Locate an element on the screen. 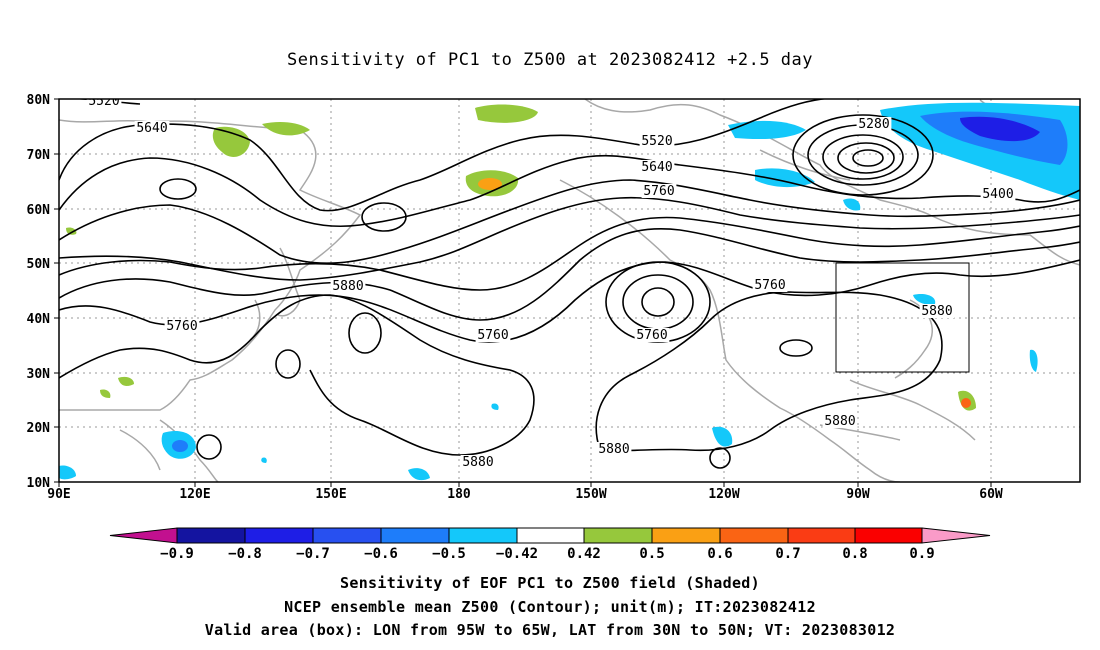 This screenshot has height=650, width=1100. lat-label: 40N is located at coordinates (39, 319).